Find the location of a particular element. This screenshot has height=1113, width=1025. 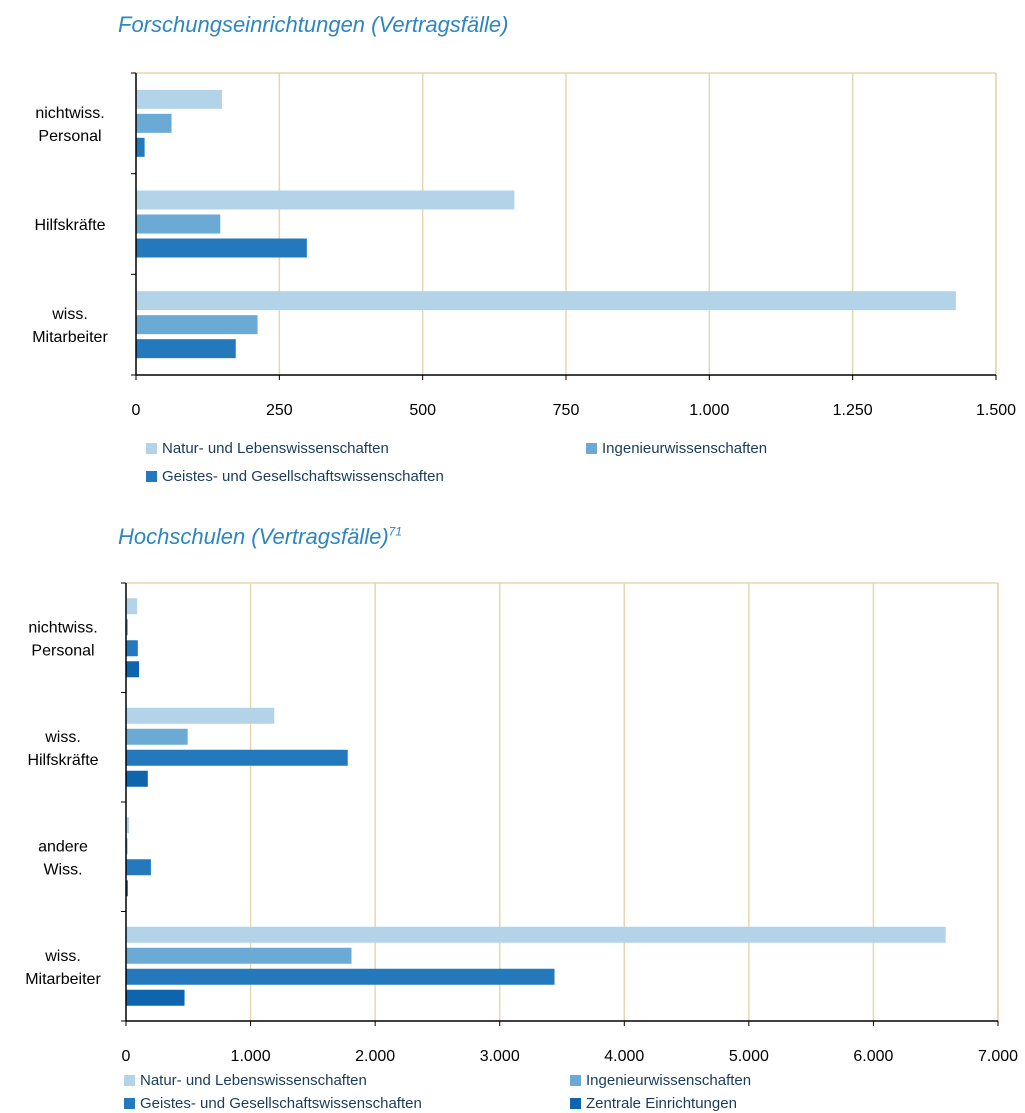

chart1-category-label: Personal is located at coordinates (69, 136).